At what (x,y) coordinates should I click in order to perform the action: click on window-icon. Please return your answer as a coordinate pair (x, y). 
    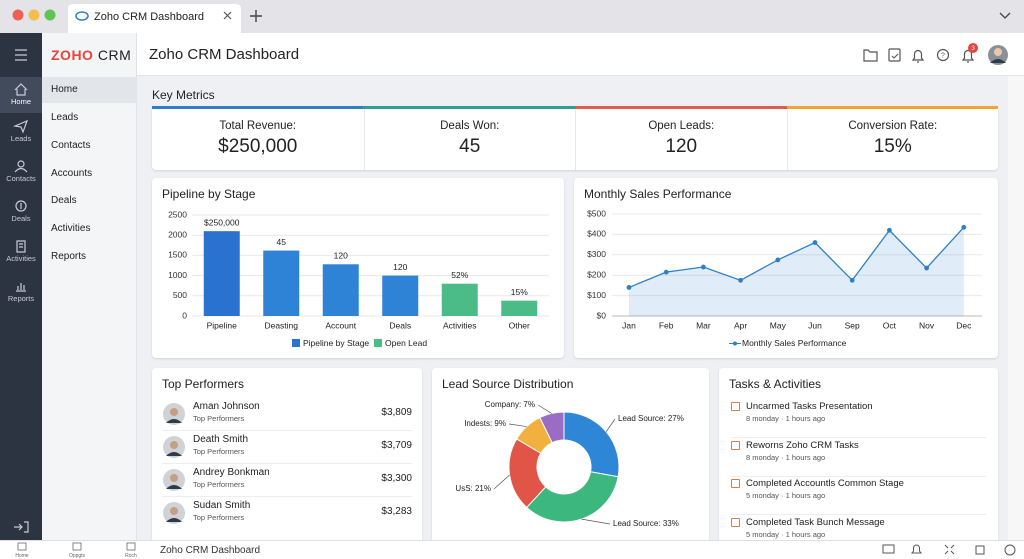
    Looking at the image, I should click on (980, 550).